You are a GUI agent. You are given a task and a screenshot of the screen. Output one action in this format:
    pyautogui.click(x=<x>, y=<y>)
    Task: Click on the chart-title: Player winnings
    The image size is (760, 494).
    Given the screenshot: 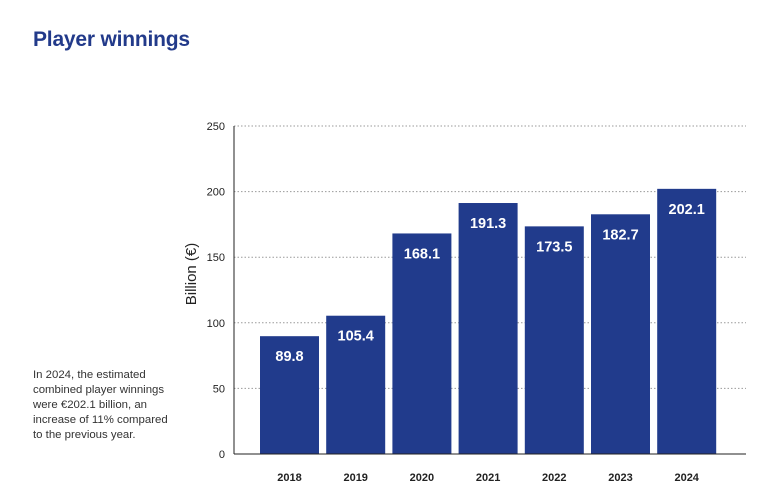 What is the action you would take?
    pyautogui.click(x=111, y=39)
    